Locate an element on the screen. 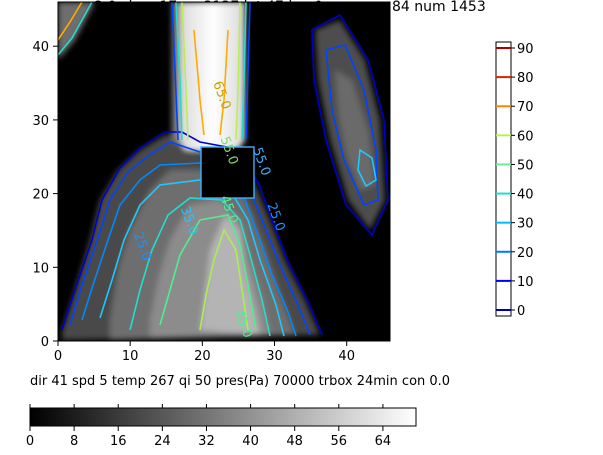 This screenshot has height=455, width=603. x-tick-label: 40 is located at coordinates (346, 356).